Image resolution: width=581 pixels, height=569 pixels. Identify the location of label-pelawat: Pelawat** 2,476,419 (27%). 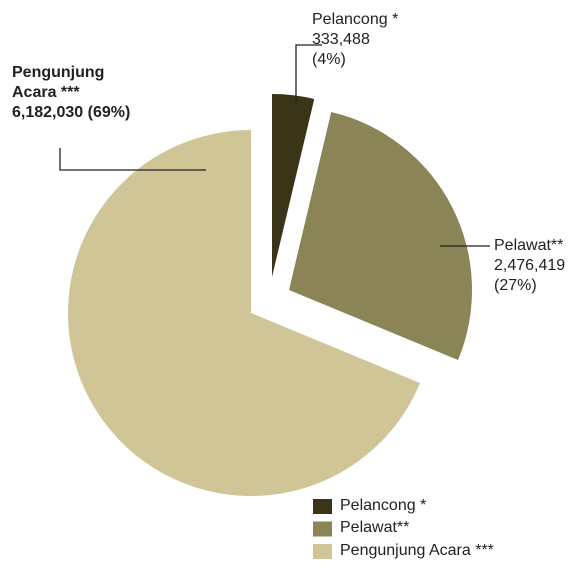
(529, 266).